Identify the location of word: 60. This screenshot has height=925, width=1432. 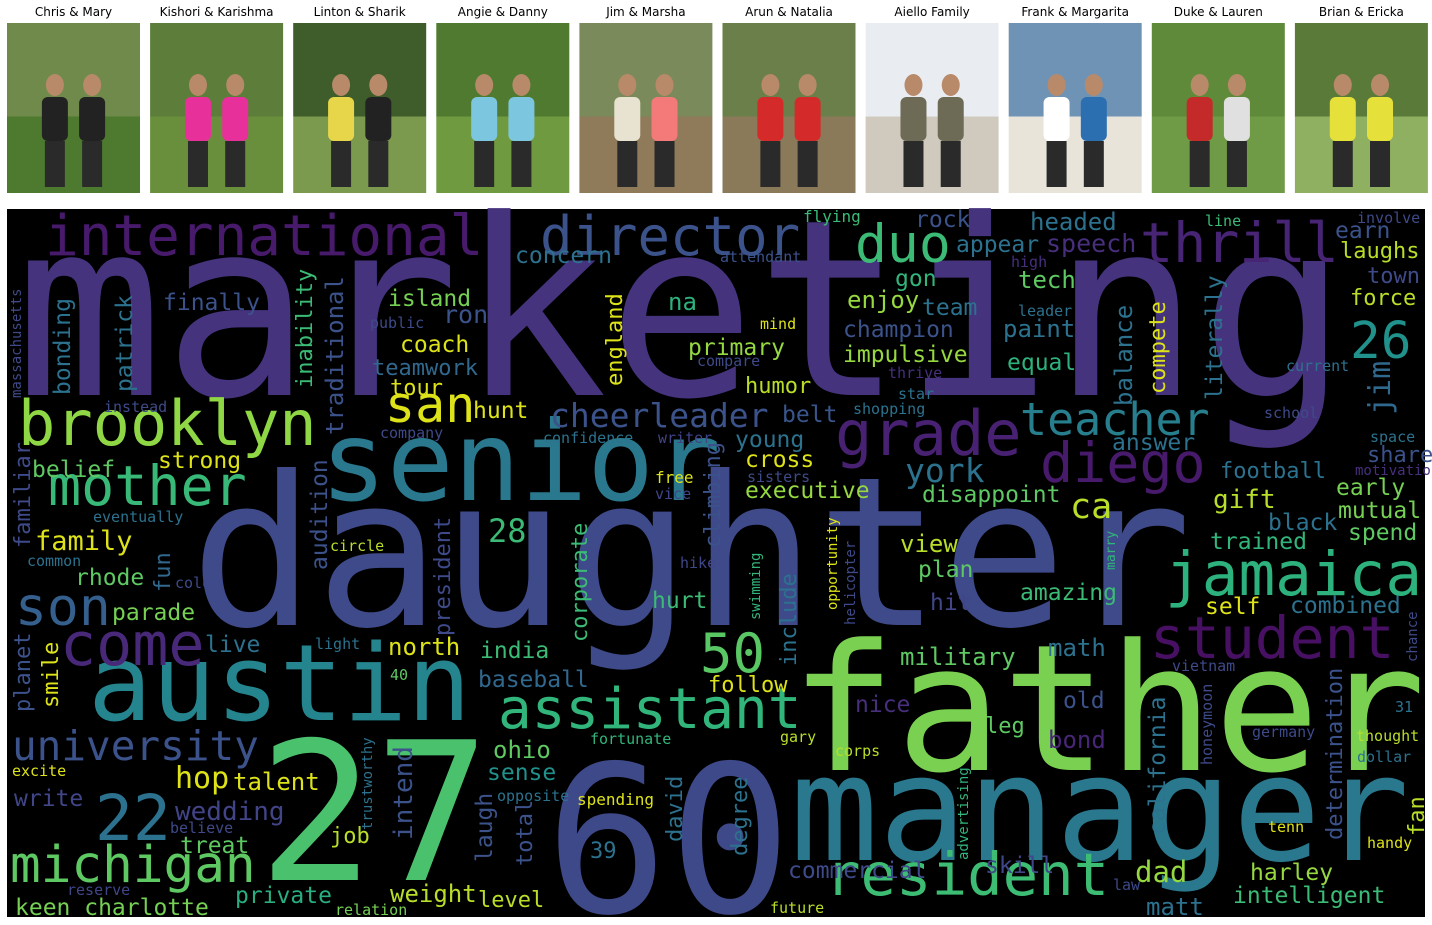
(668, 824).